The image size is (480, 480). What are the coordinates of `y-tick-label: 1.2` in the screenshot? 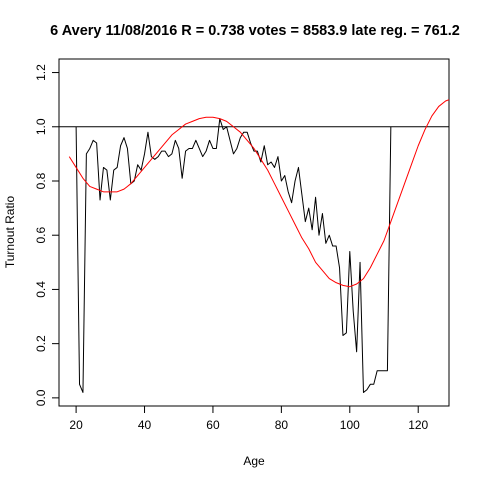 It's located at (41, 72).